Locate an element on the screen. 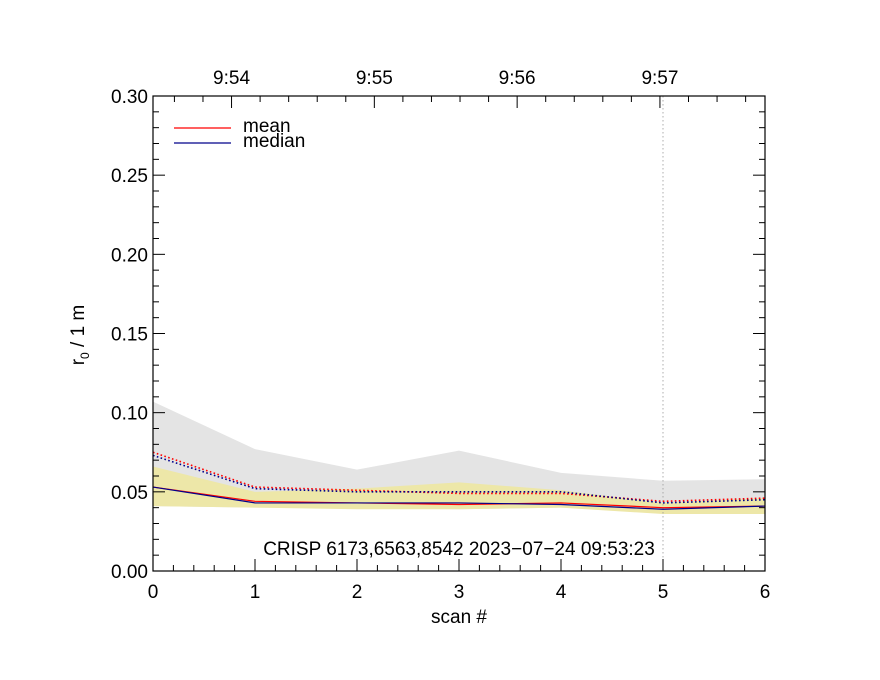  legend-label-median: median is located at coordinates (274, 141).